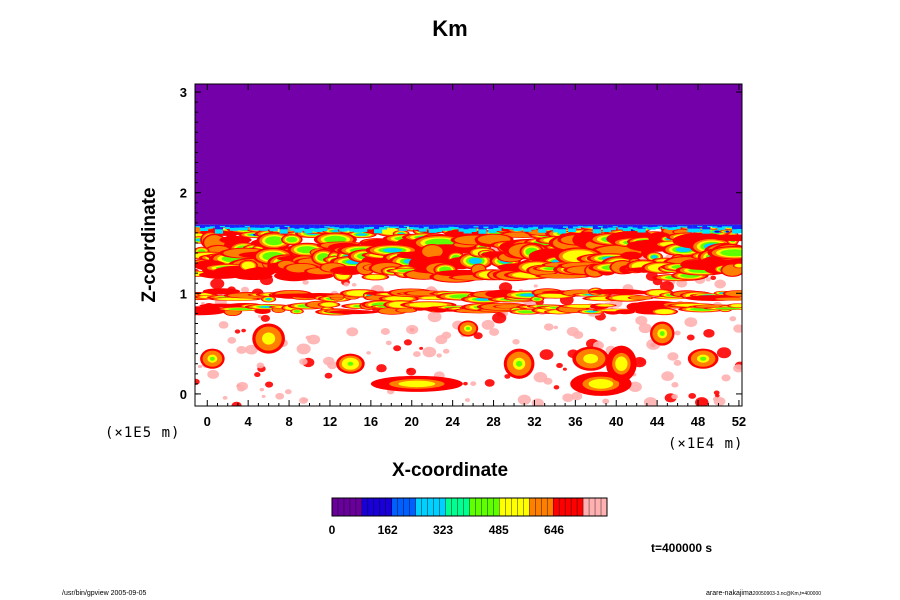 The image size is (900, 600). What do you see at coordinates (412, 421) in the screenshot?
I see `x-tick-label: 20` at bounding box center [412, 421].